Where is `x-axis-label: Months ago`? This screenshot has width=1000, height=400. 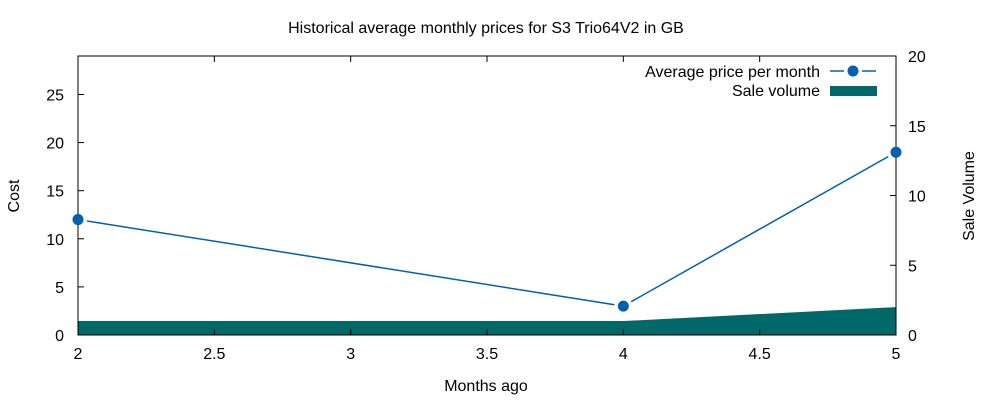
x-axis-label: Months ago is located at coordinates (486, 386).